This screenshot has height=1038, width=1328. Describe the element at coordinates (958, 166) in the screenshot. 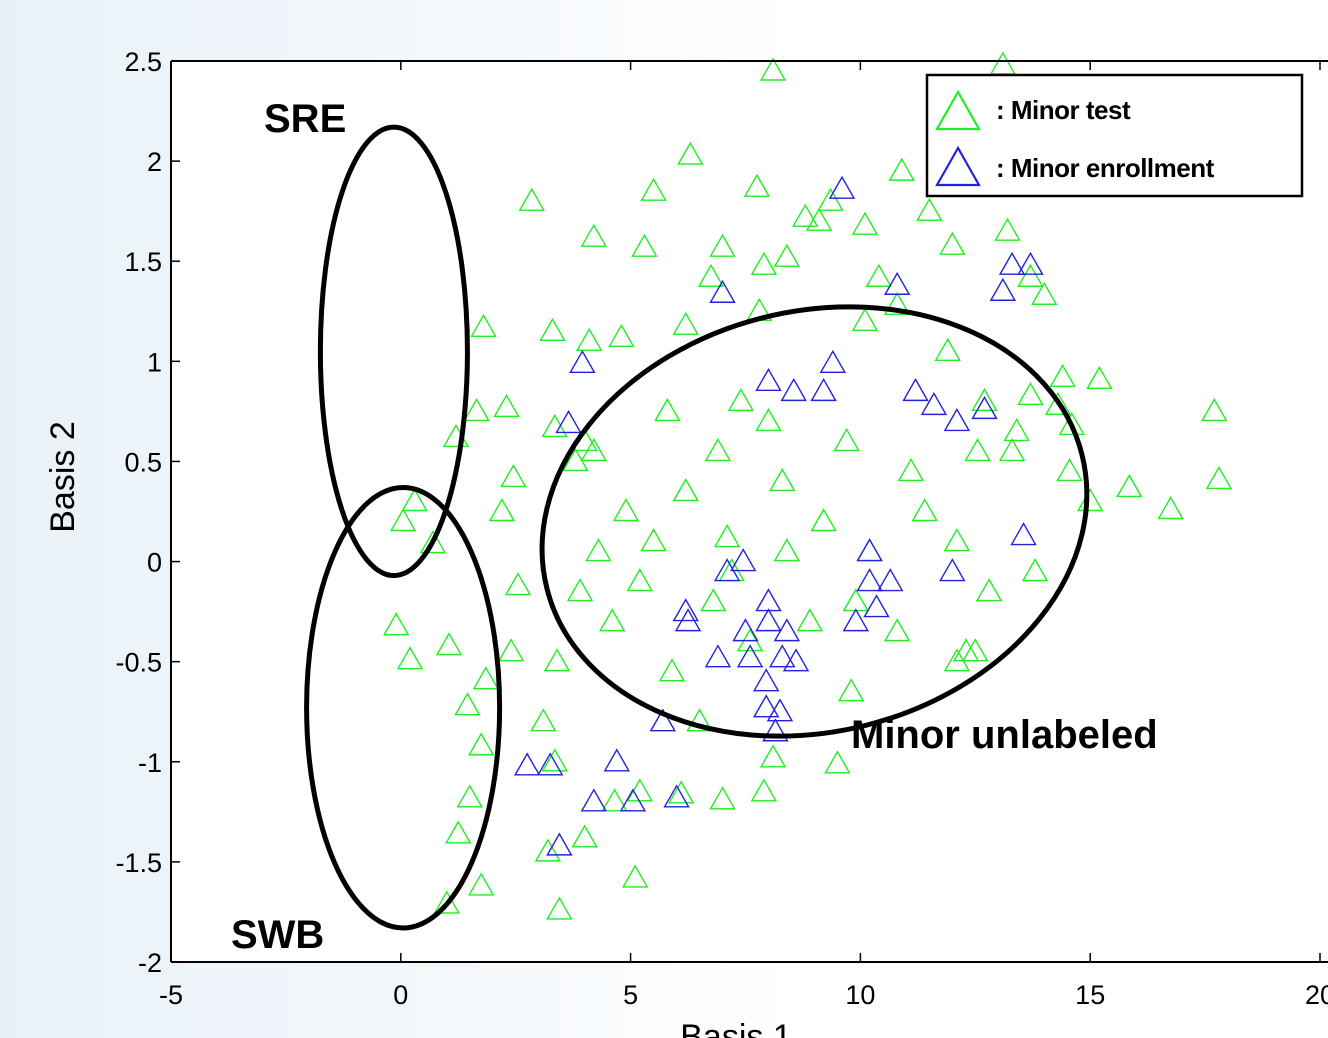

I see `legend-marker-minor-enrollment-icon` at that location.